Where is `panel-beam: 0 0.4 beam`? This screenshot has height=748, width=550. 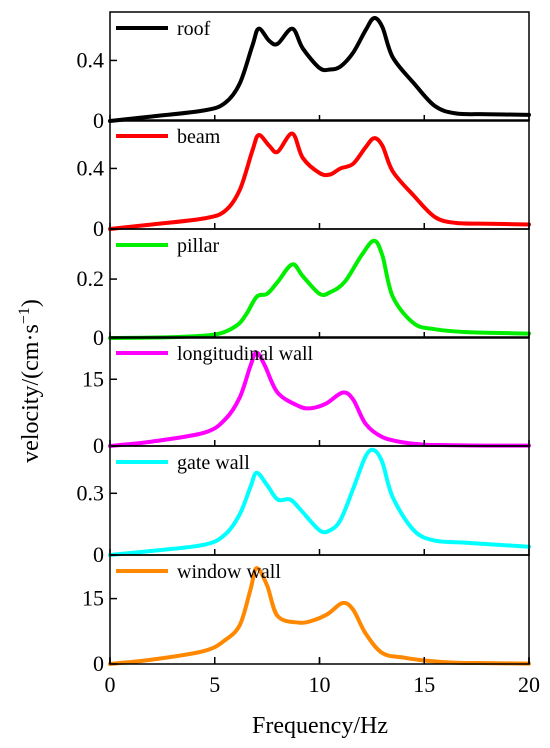 panel-beam: 0 0.4 beam is located at coordinates (304, 180).